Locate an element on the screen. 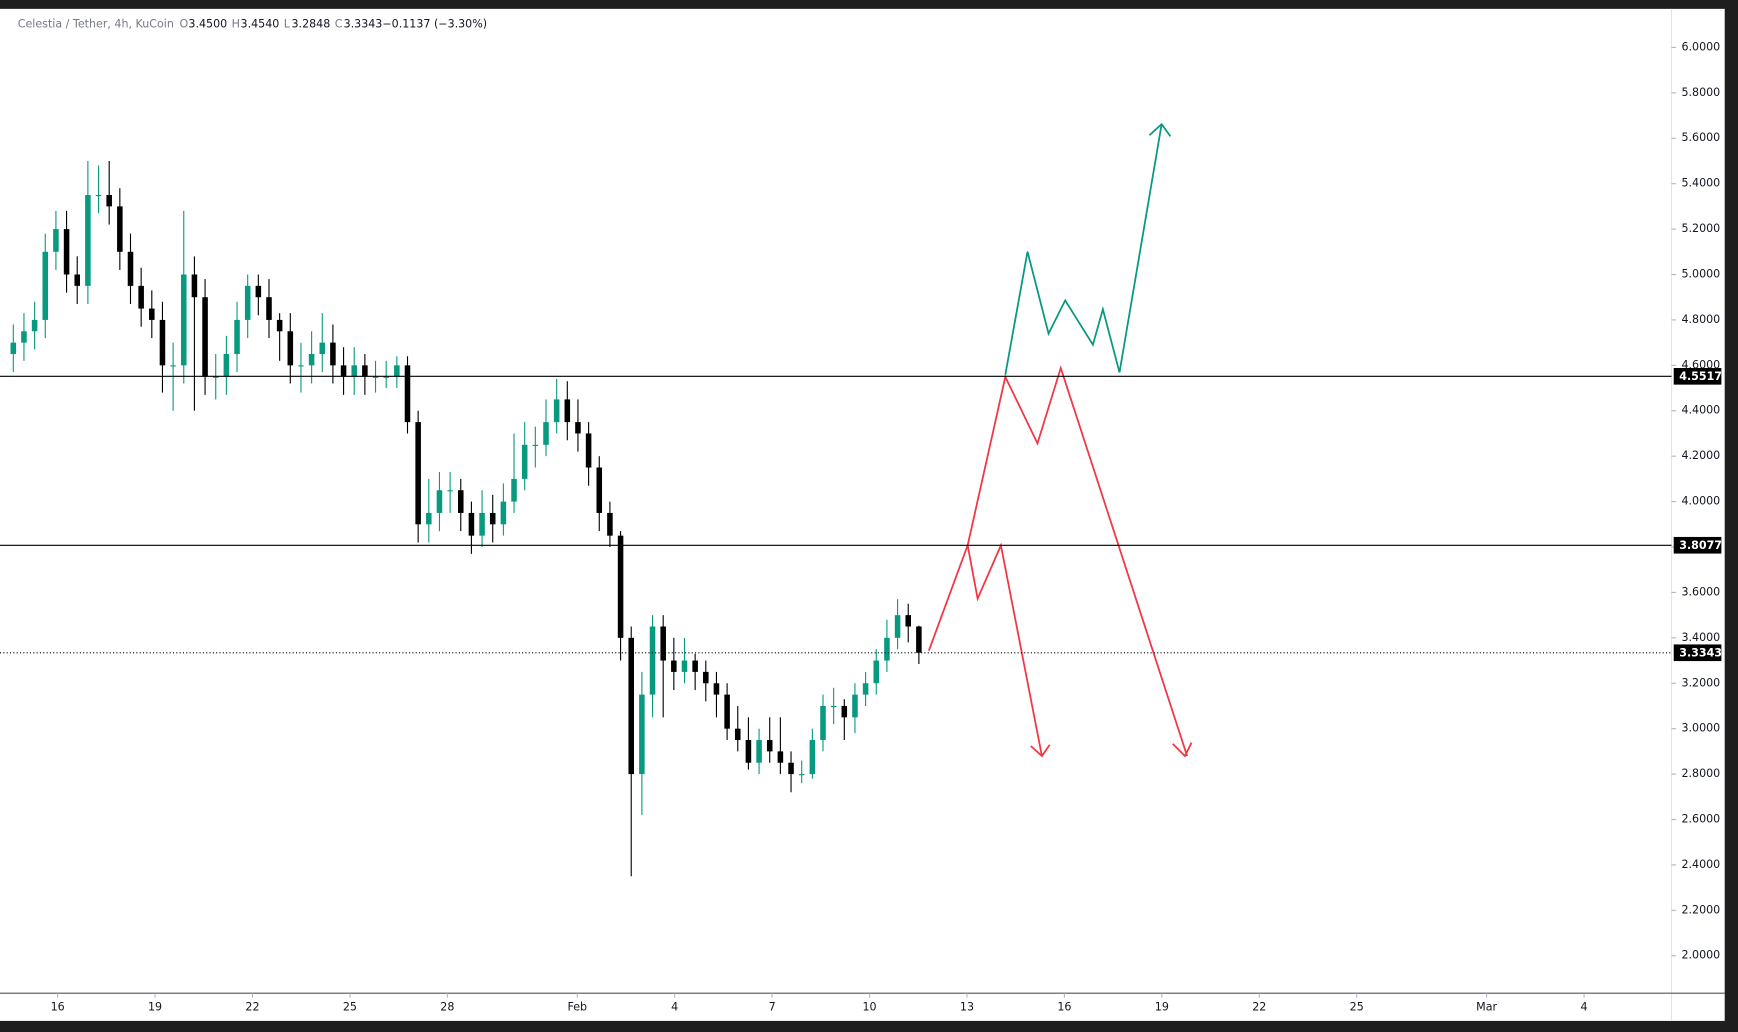 The height and width of the screenshot is (1032, 1738). l-label: L is located at coordinates (287, 23).